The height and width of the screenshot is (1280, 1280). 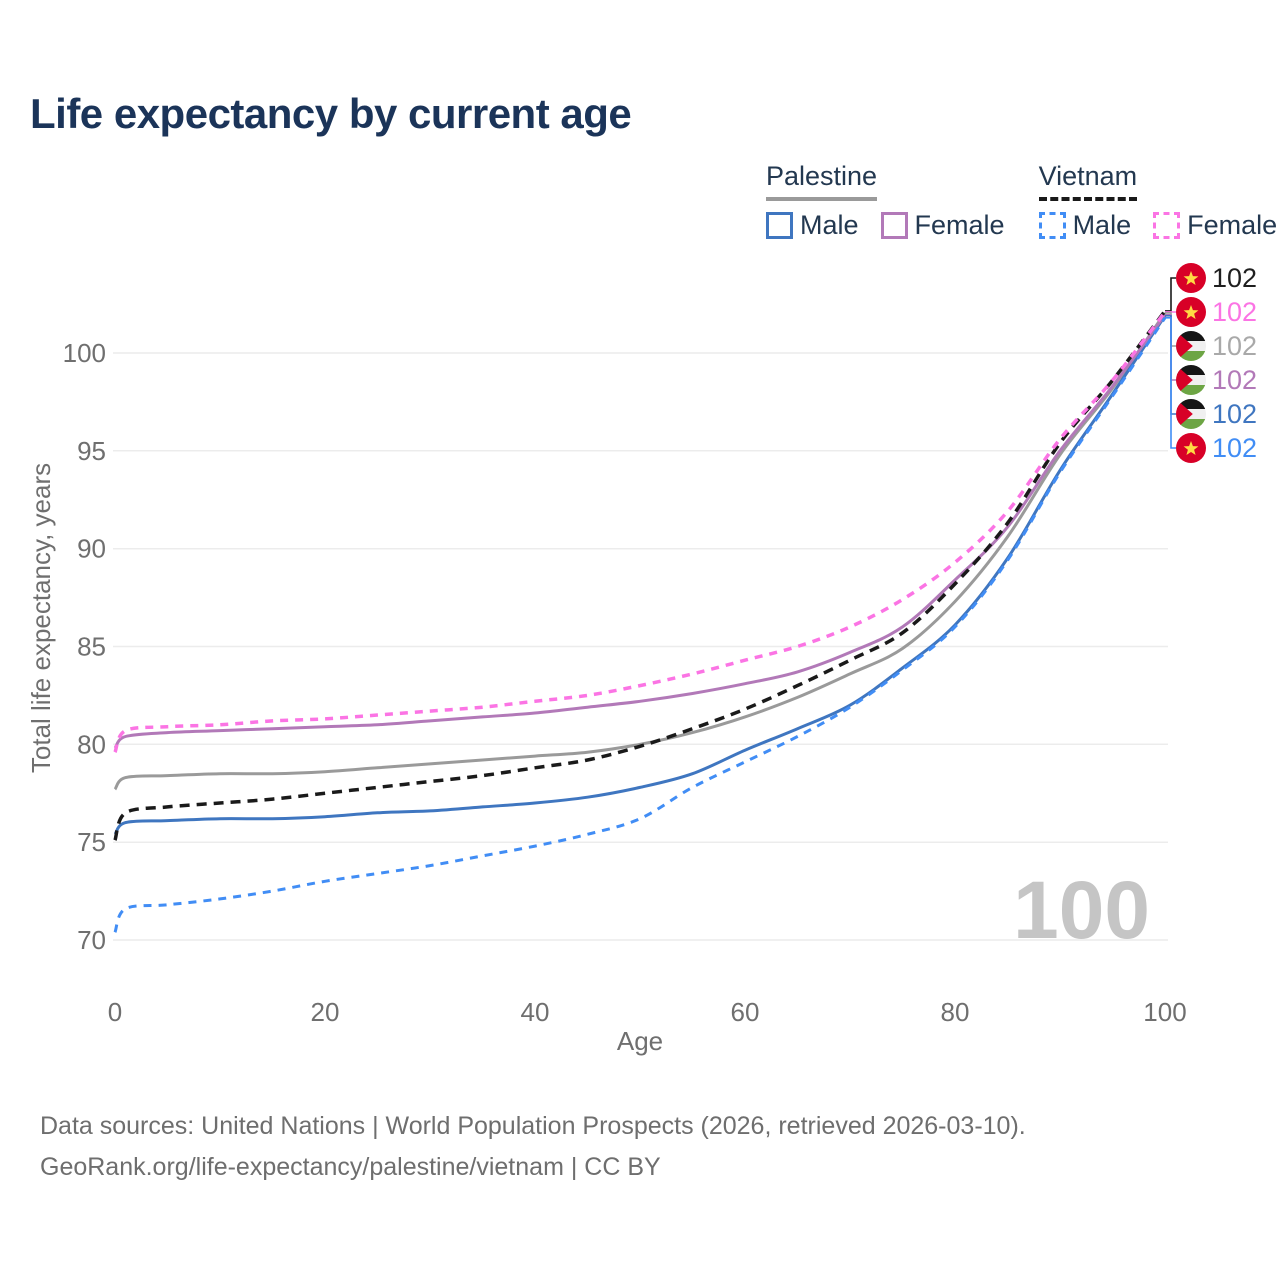 I want to click on legend-group-vietnam: Vietnam Male Female, so click(x=1157, y=201).